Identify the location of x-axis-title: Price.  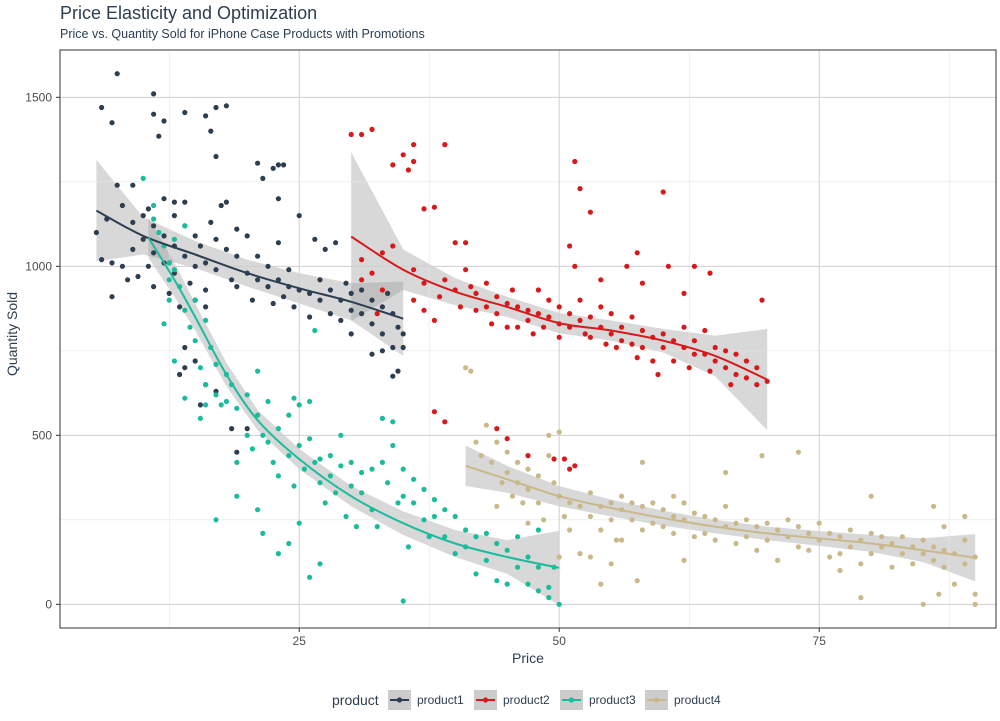
(528, 658).